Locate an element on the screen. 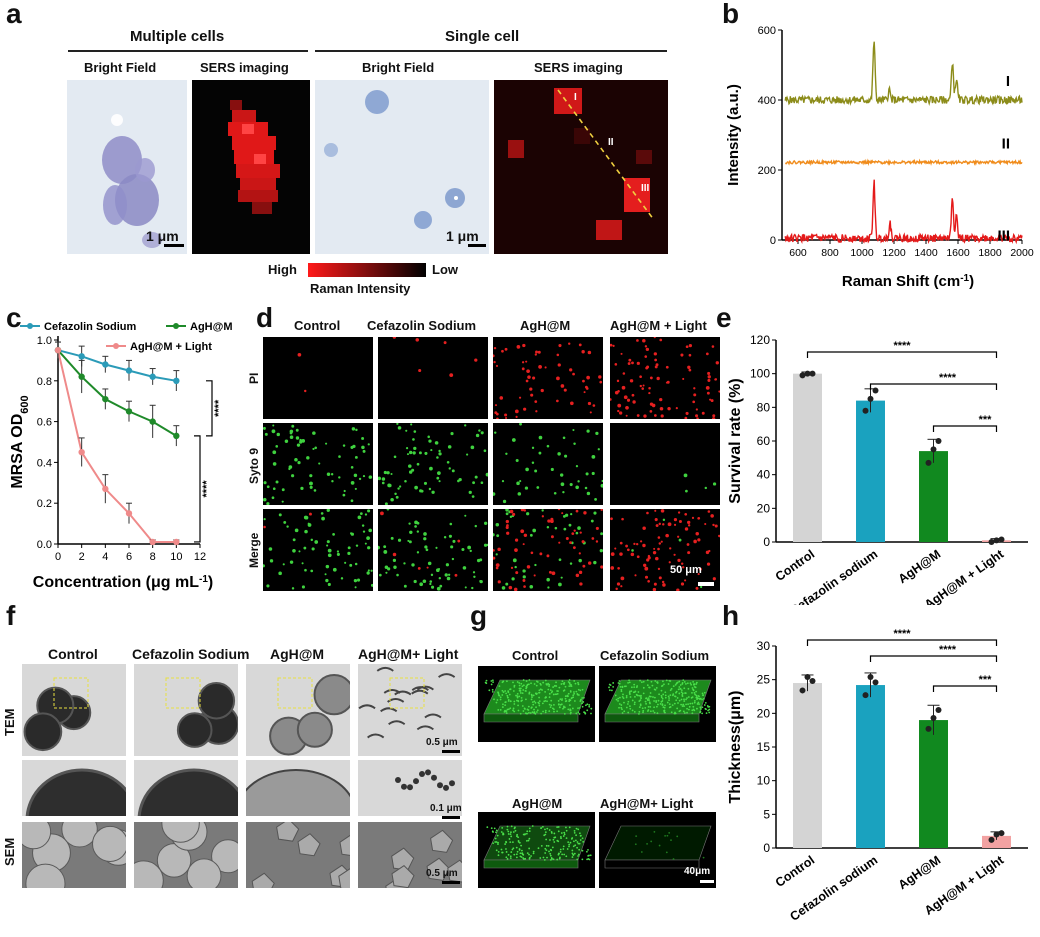 The height and width of the screenshot is (937, 1040). c-ytick-label: 0.2 is located at coordinates (44, 504).